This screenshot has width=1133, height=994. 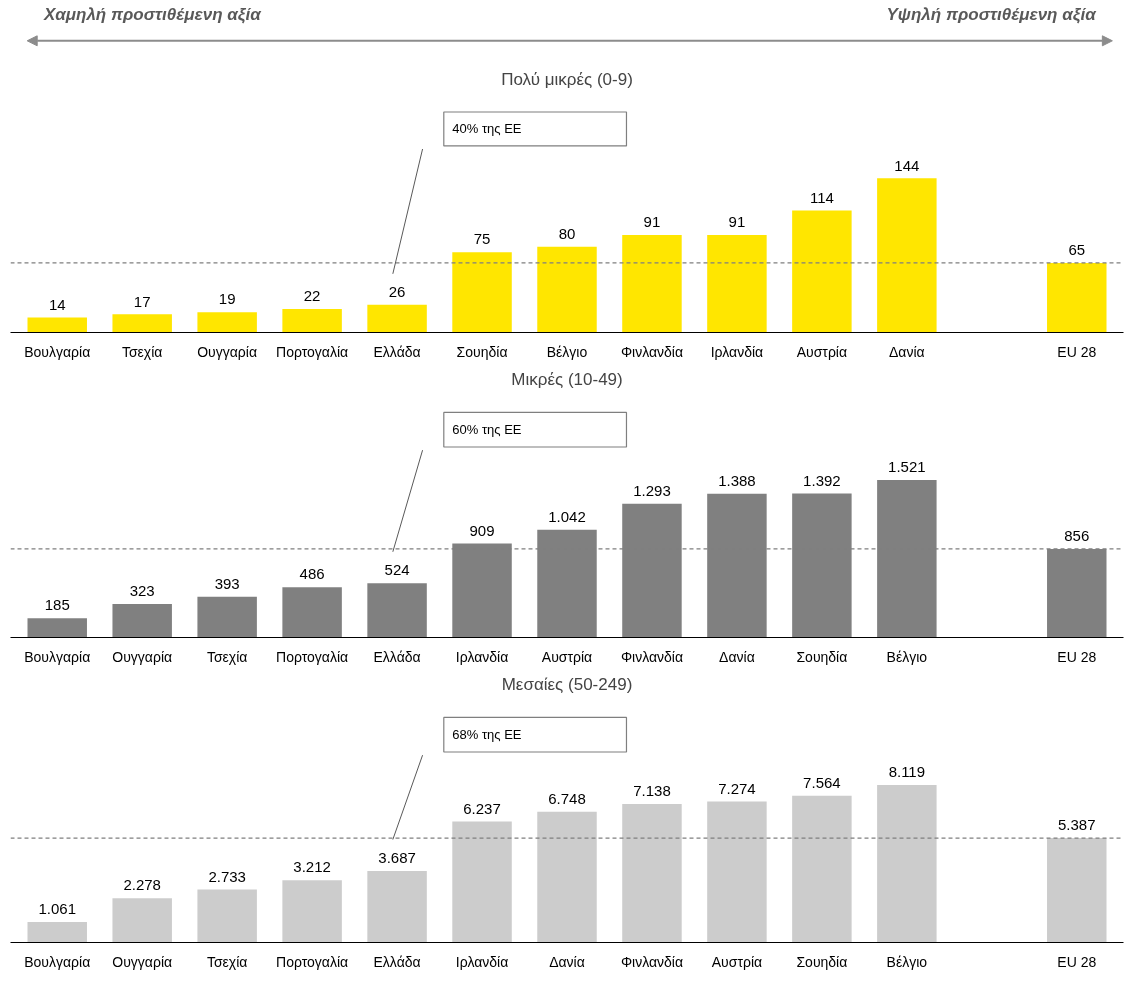 What do you see at coordinates (567, 379) in the screenshot?
I see `chart-title: Μικρές (10-49)` at bounding box center [567, 379].